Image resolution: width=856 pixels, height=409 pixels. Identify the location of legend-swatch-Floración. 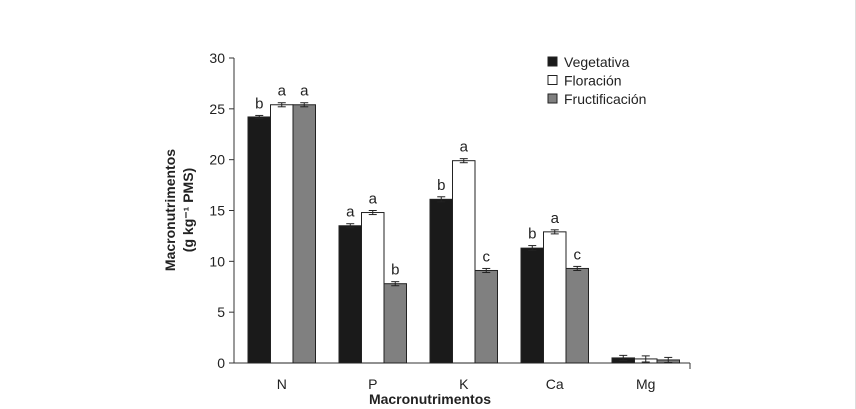
(552, 80).